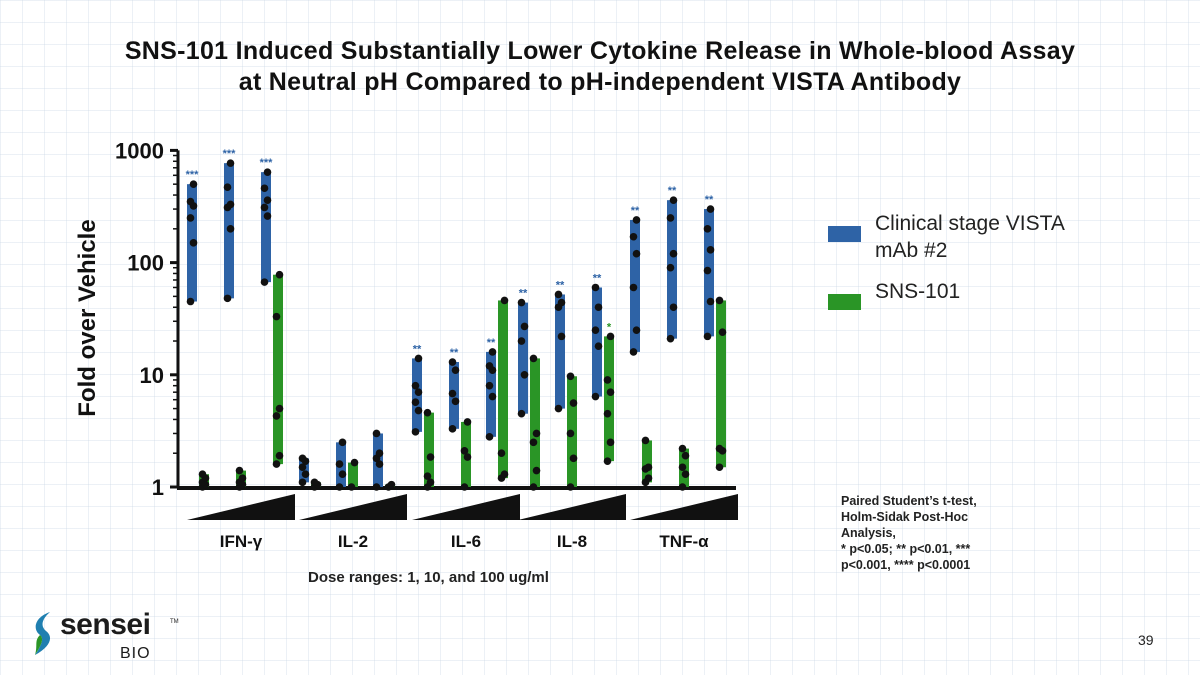 The image size is (1200, 675). Describe the element at coordinates (909, 501) in the screenshot. I see `stats-line: Paired Student’s t-test,` at that location.